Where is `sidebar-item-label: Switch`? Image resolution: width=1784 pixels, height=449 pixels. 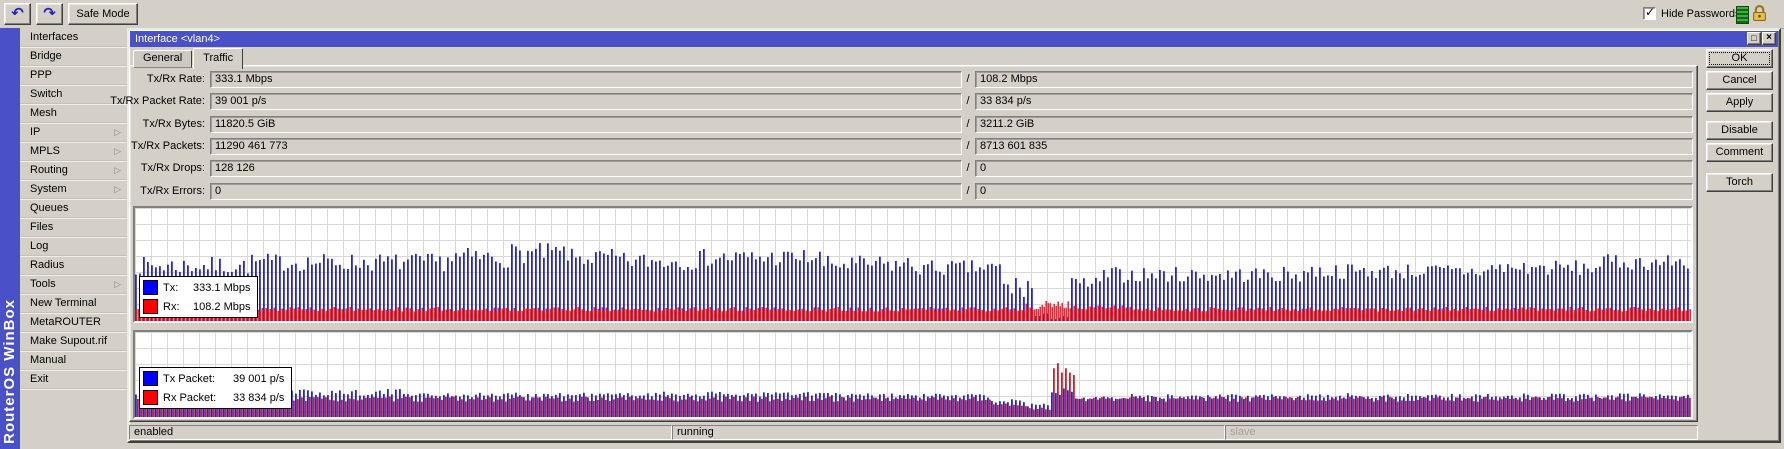 sidebar-item-label: Switch is located at coordinates (46, 94).